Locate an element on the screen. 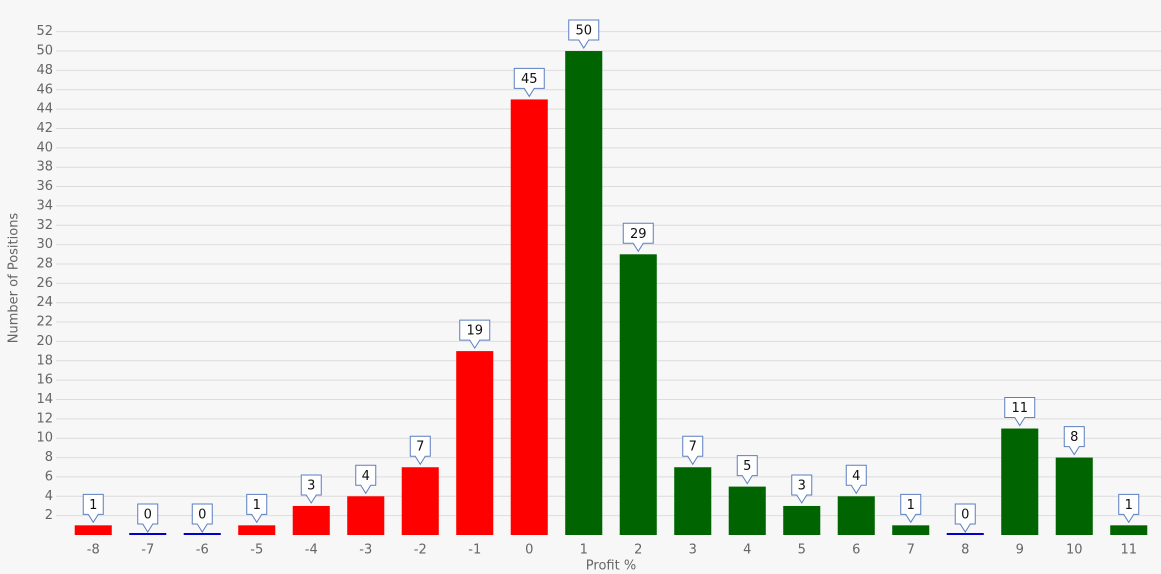  x-tick-label: -5 is located at coordinates (256, 550).